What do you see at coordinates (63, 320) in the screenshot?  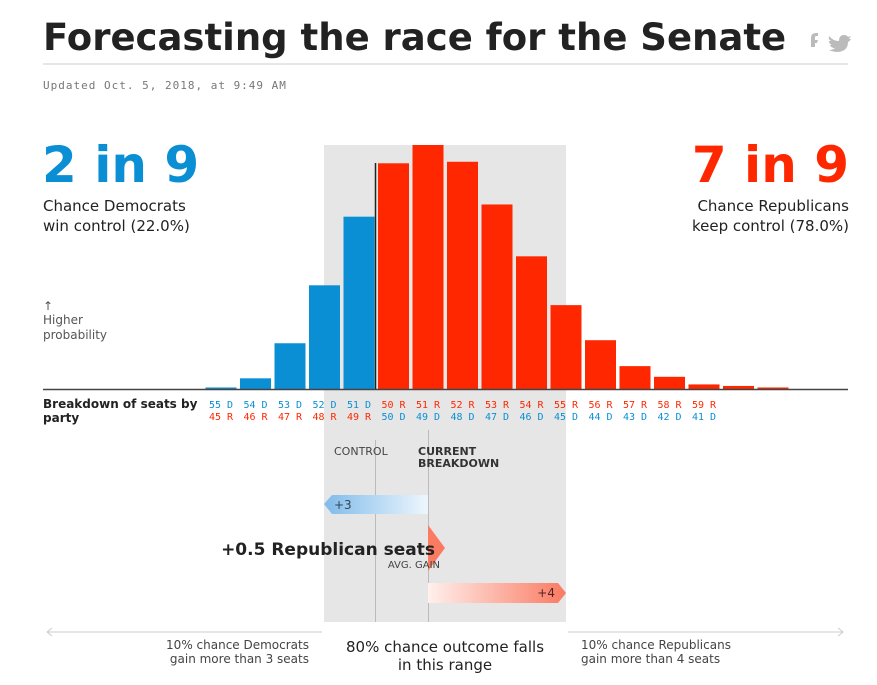 I see `y-label: Higher` at bounding box center [63, 320].